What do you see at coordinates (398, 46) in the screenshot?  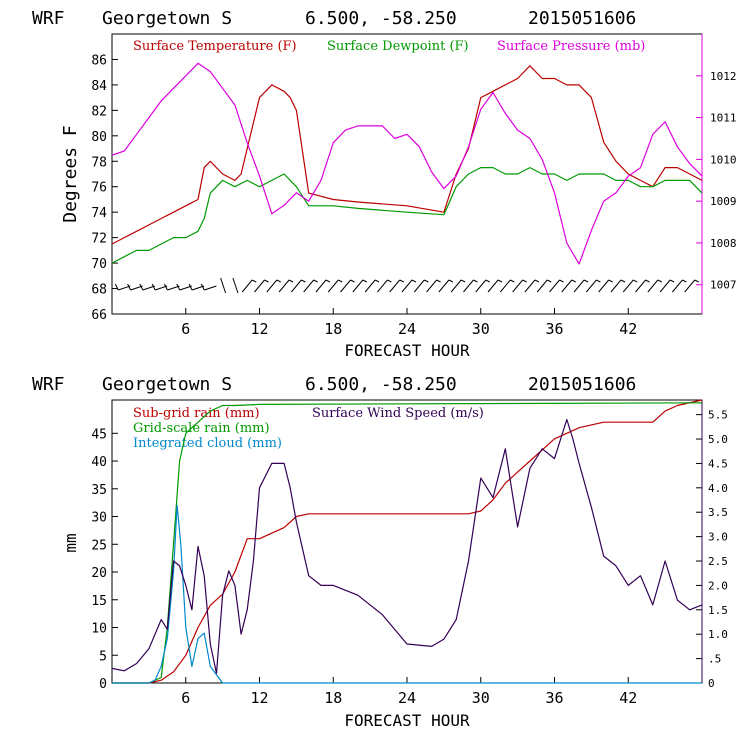 I see `panel1-legend-dewpoint: Surface Dewpoint (F)` at bounding box center [398, 46].